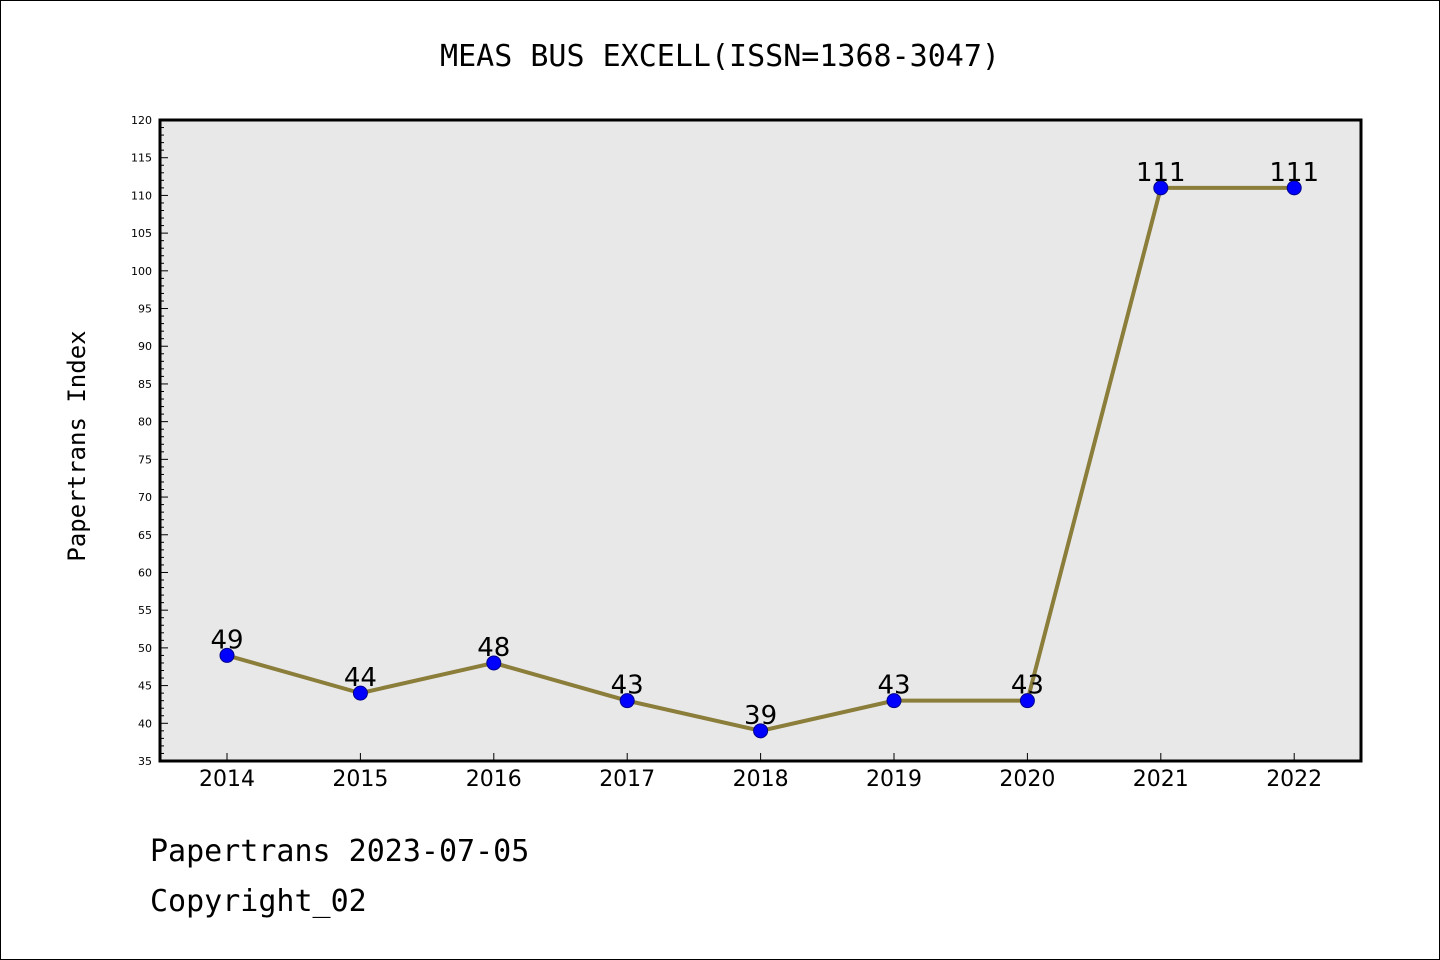 This screenshot has width=1440, height=960. What do you see at coordinates (760, 716) in the screenshot?
I see `data-label: 39` at bounding box center [760, 716].